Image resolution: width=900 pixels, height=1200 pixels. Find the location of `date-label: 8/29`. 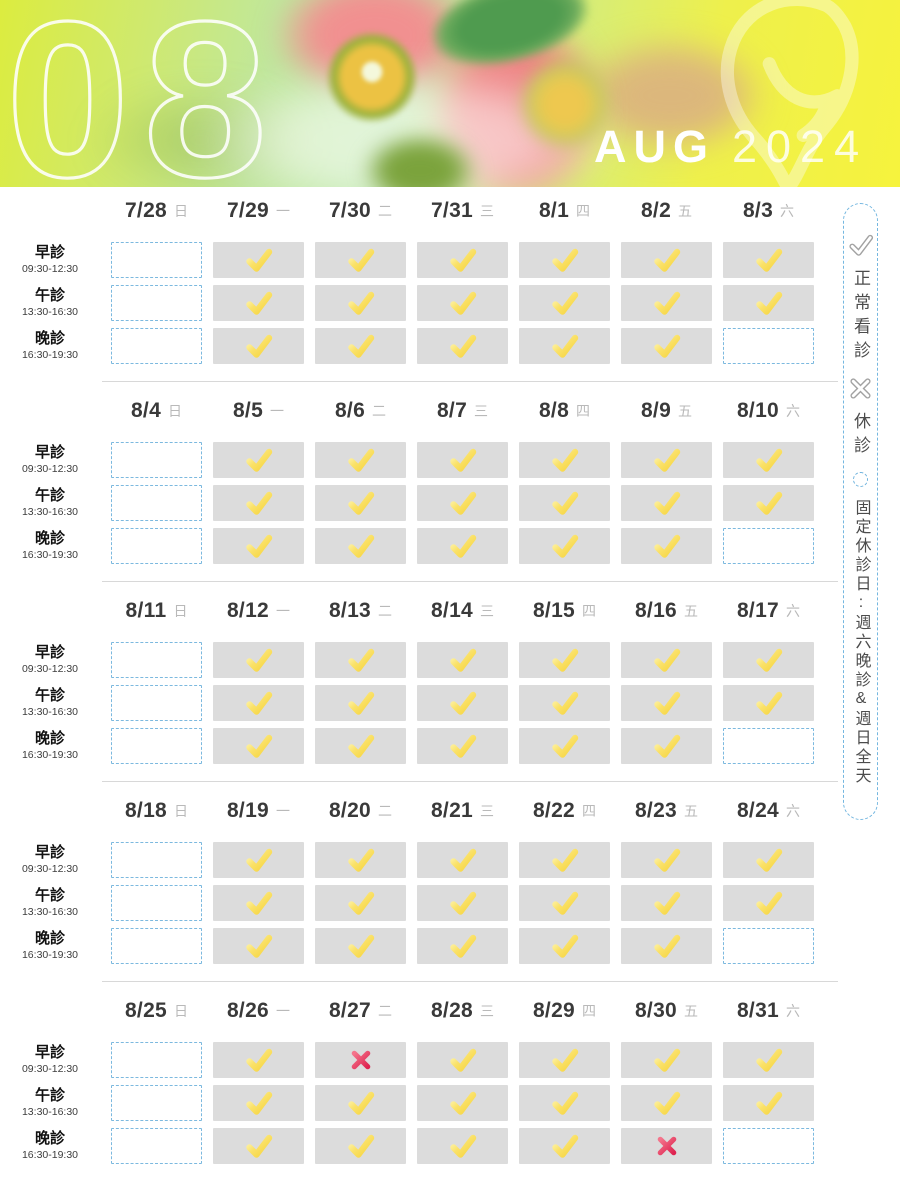

date-label: 8/29 is located at coordinates (554, 1010).